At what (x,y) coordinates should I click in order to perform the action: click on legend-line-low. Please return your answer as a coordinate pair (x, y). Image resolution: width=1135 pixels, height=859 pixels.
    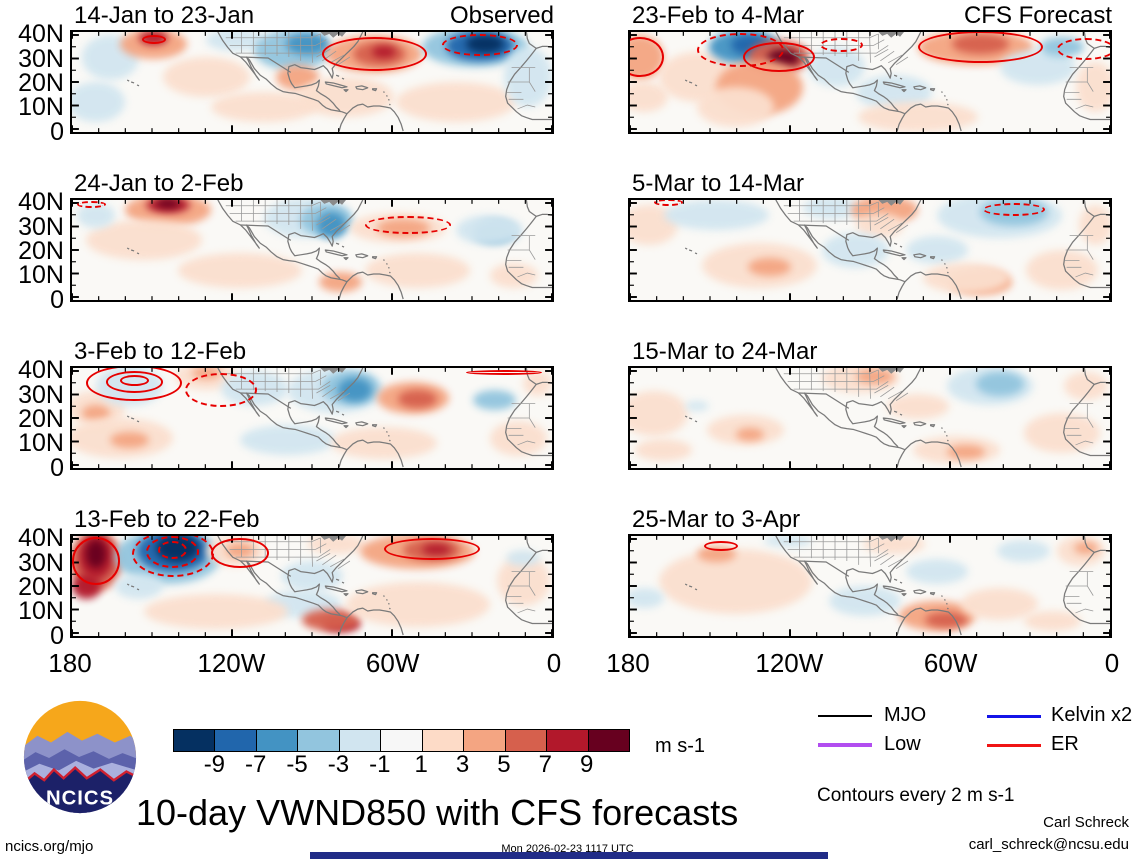
    Looking at the image, I should click on (845, 745).